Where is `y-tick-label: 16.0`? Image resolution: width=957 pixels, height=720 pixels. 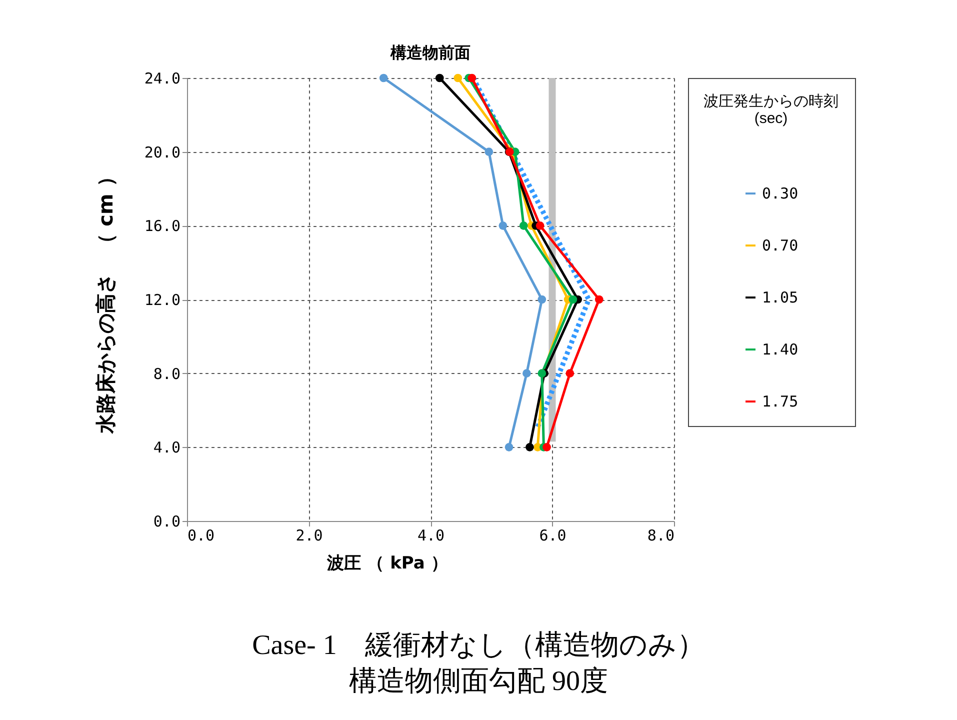 y-tick-label: 16.0 is located at coordinates (162, 226).